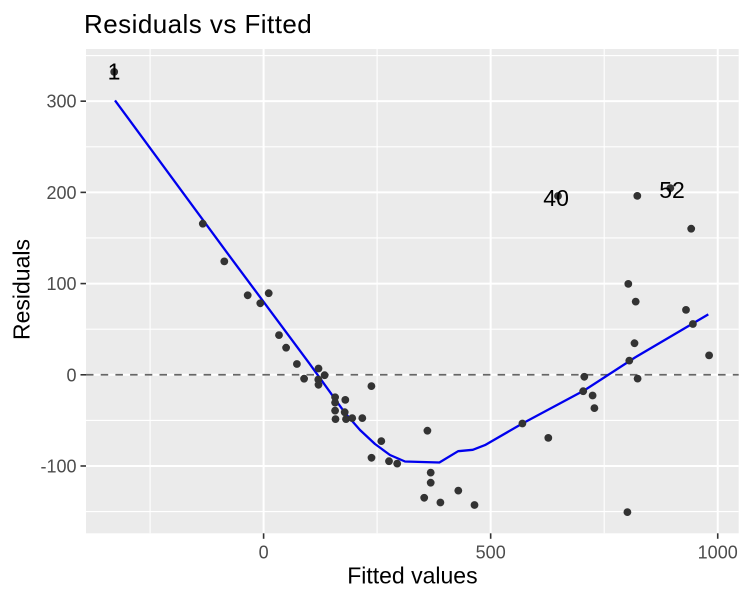 The height and width of the screenshot is (600, 750). What do you see at coordinates (61, 284) in the screenshot?
I see `y-tick-label: 100` at bounding box center [61, 284].